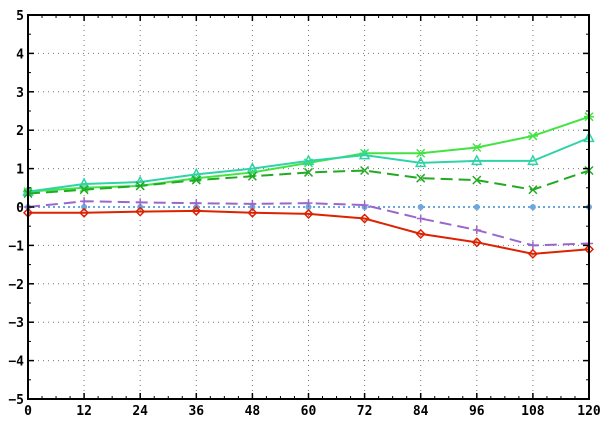 This screenshot has width=600, height=422. I want to click on y-tick-label: −2, so click(16, 285).